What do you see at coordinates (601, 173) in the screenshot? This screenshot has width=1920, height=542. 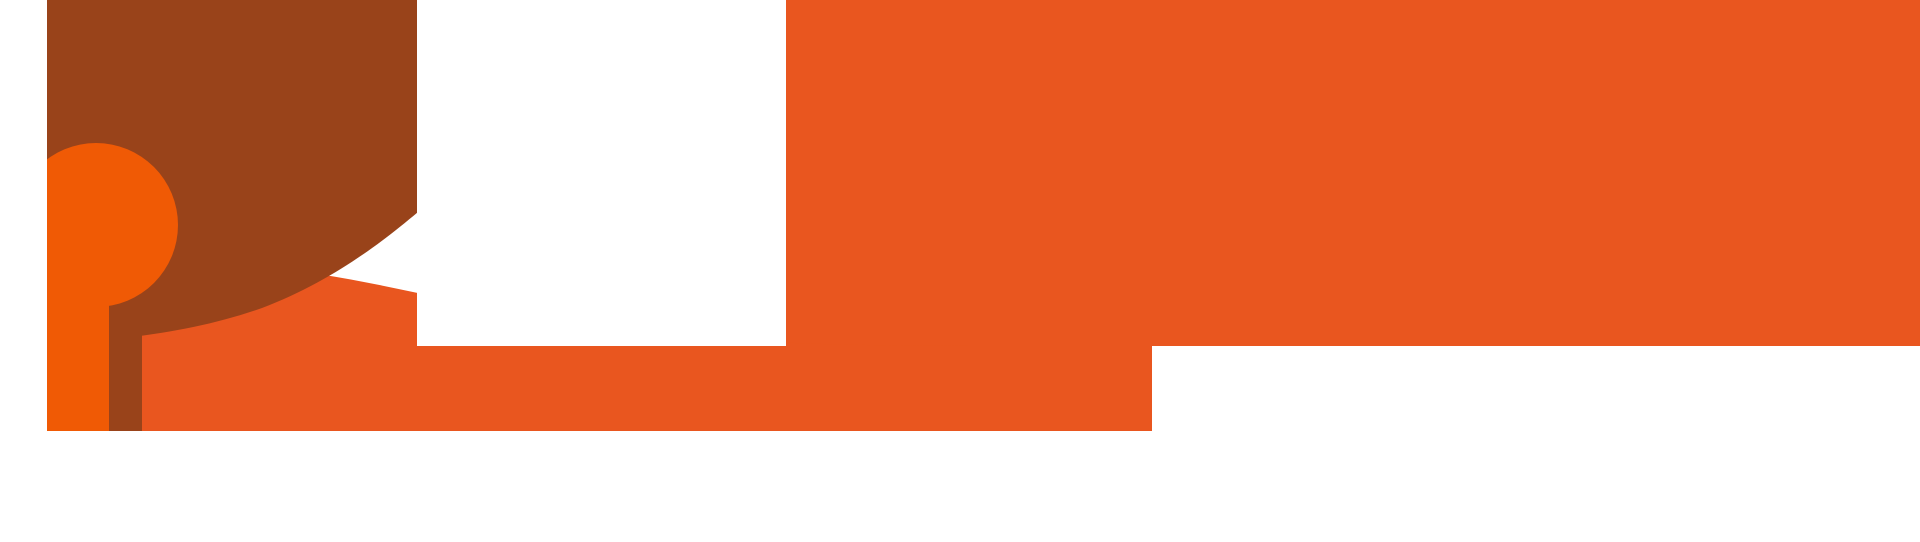 I see `white-column-gap` at bounding box center [601, 173].